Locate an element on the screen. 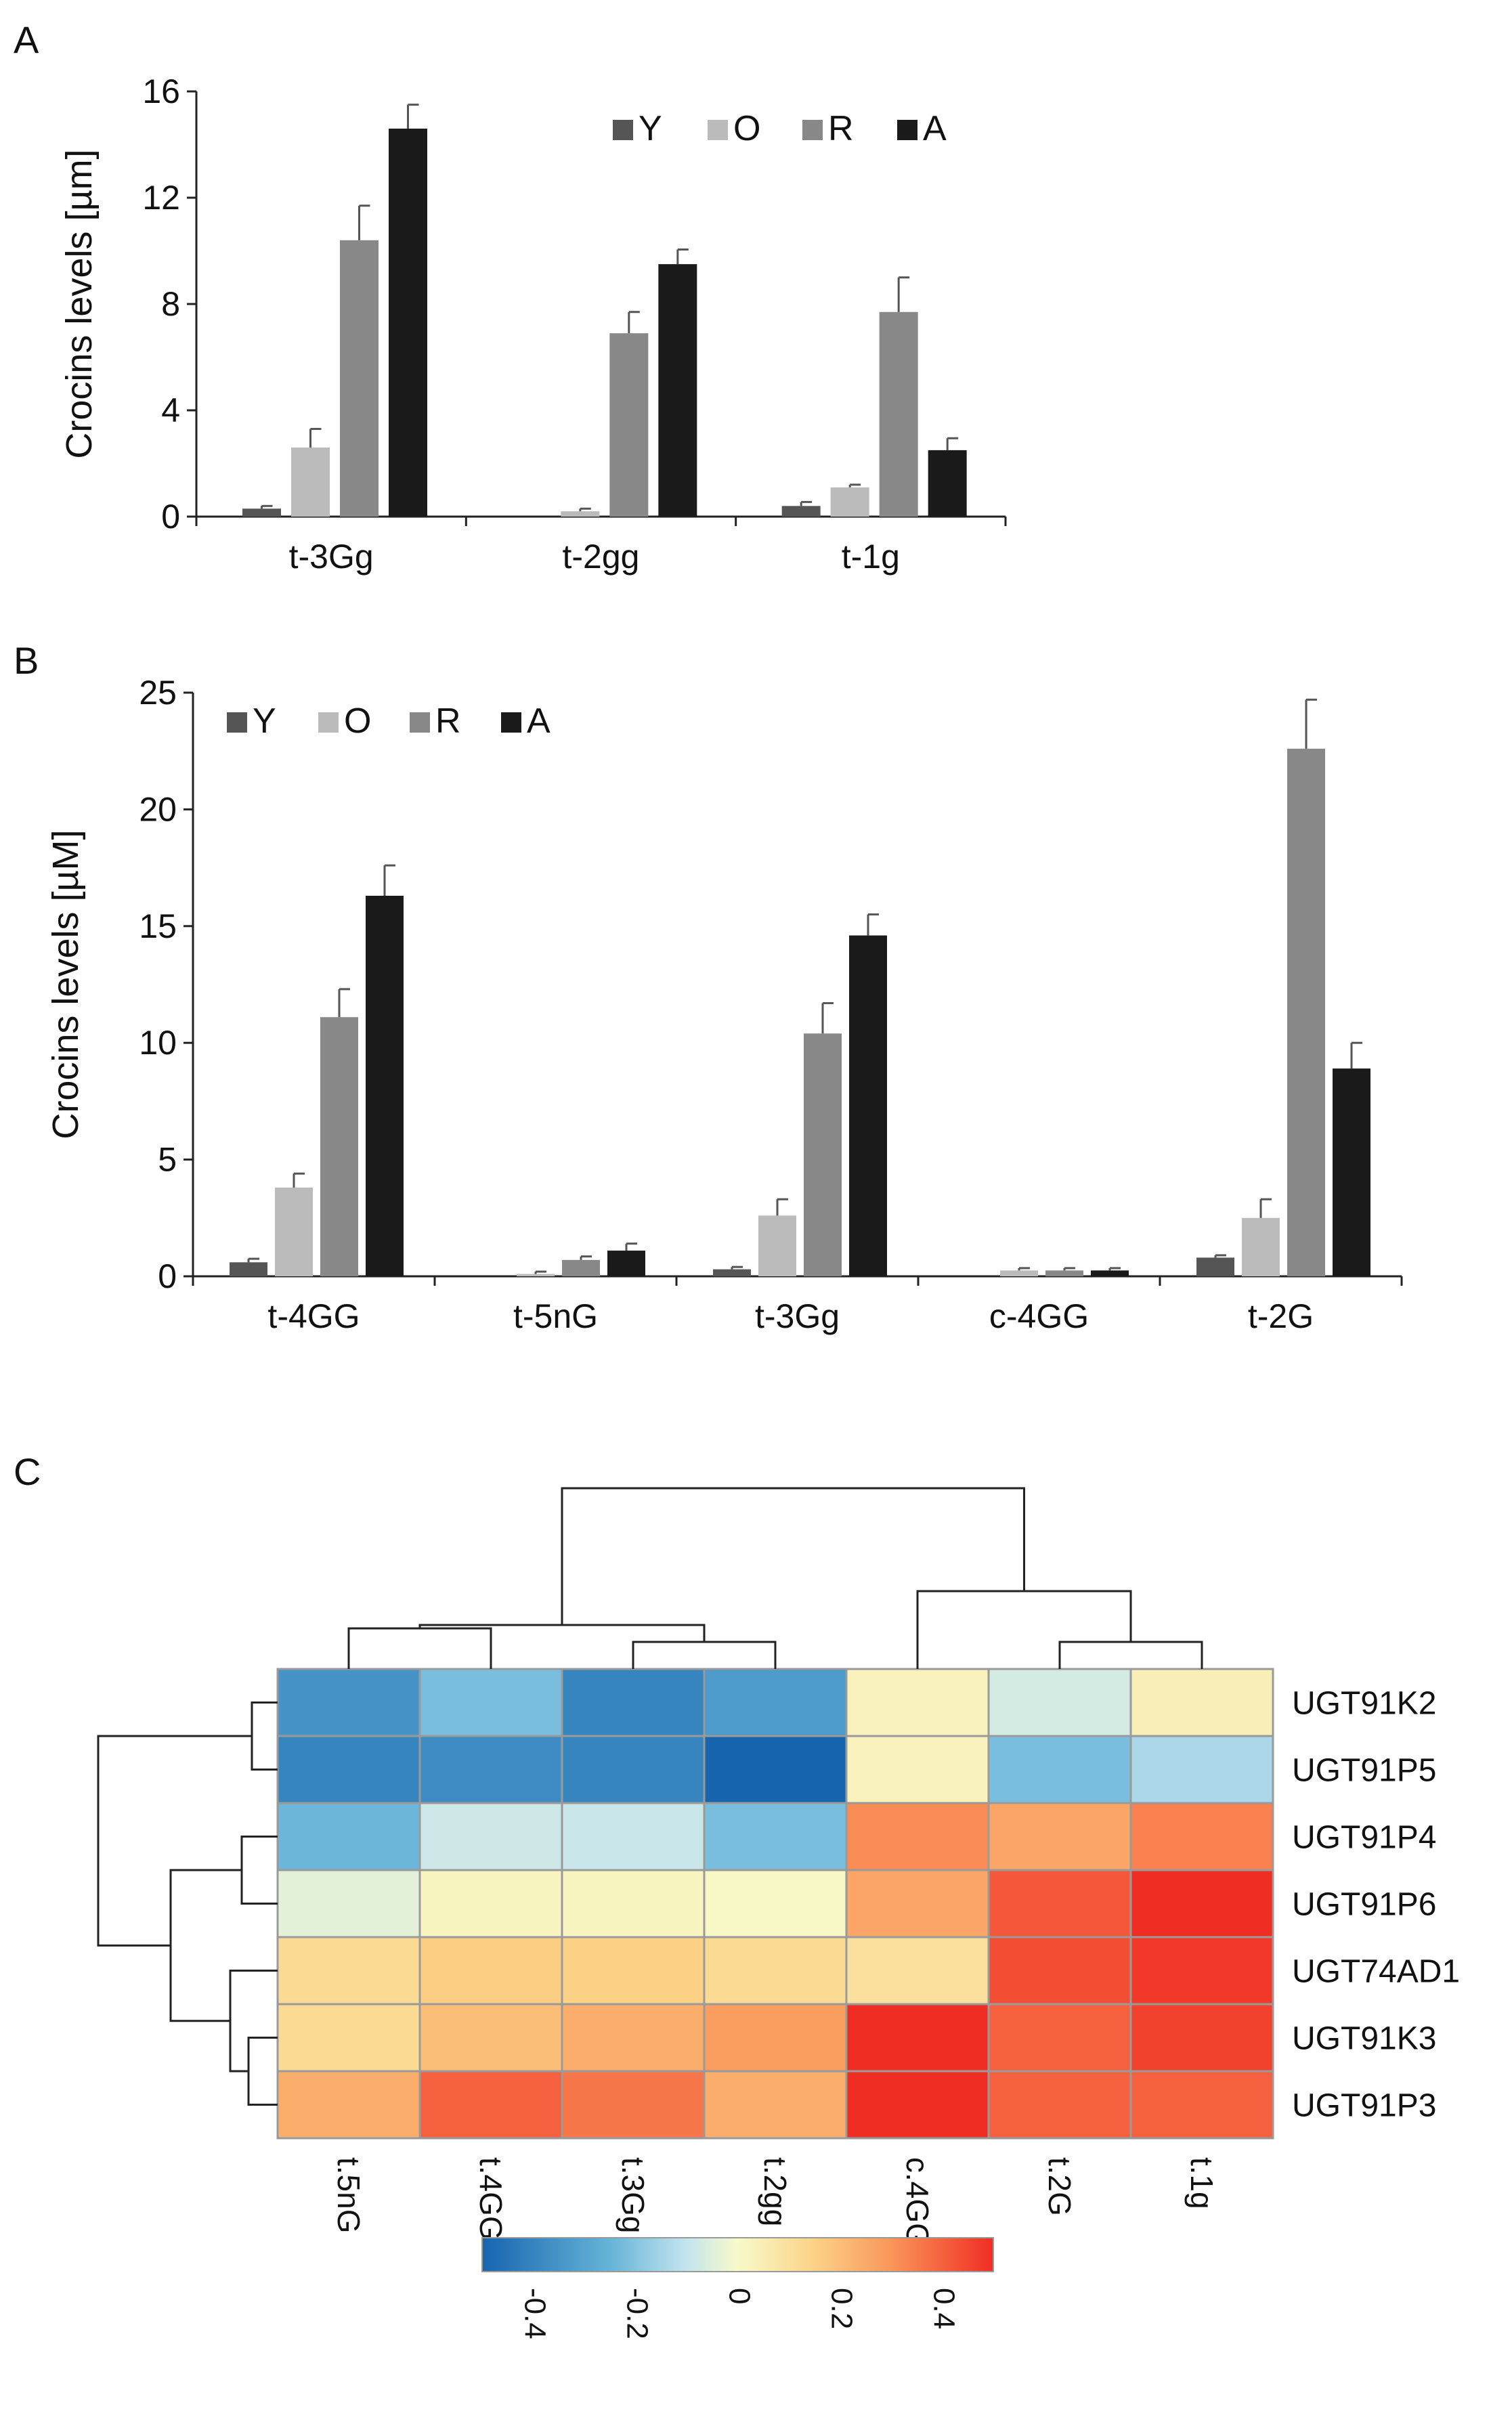 Image resolution: width=1512 pixels, height=2428 pixels. bar-t-3Gg-R is located at coordinates (359, 378).